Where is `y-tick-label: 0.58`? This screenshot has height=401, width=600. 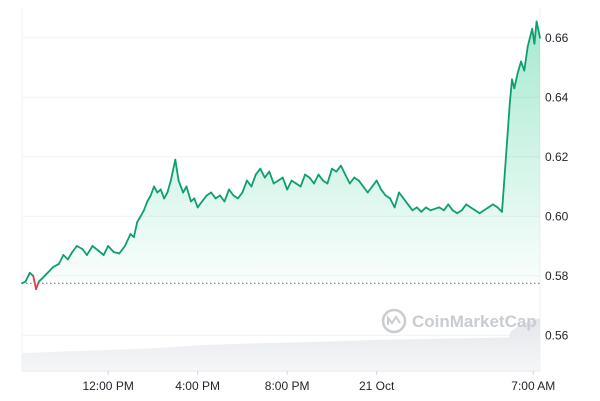 y-tick-label: 0.58 is located at coordinates (557, 276).